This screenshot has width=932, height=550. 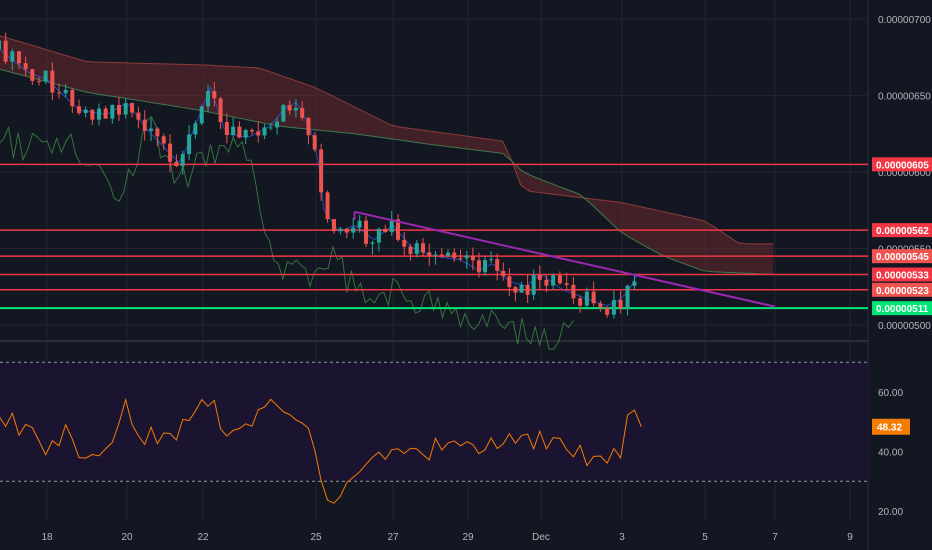 I want to click on x-tick-label: 22, so click(x=203, y=537).